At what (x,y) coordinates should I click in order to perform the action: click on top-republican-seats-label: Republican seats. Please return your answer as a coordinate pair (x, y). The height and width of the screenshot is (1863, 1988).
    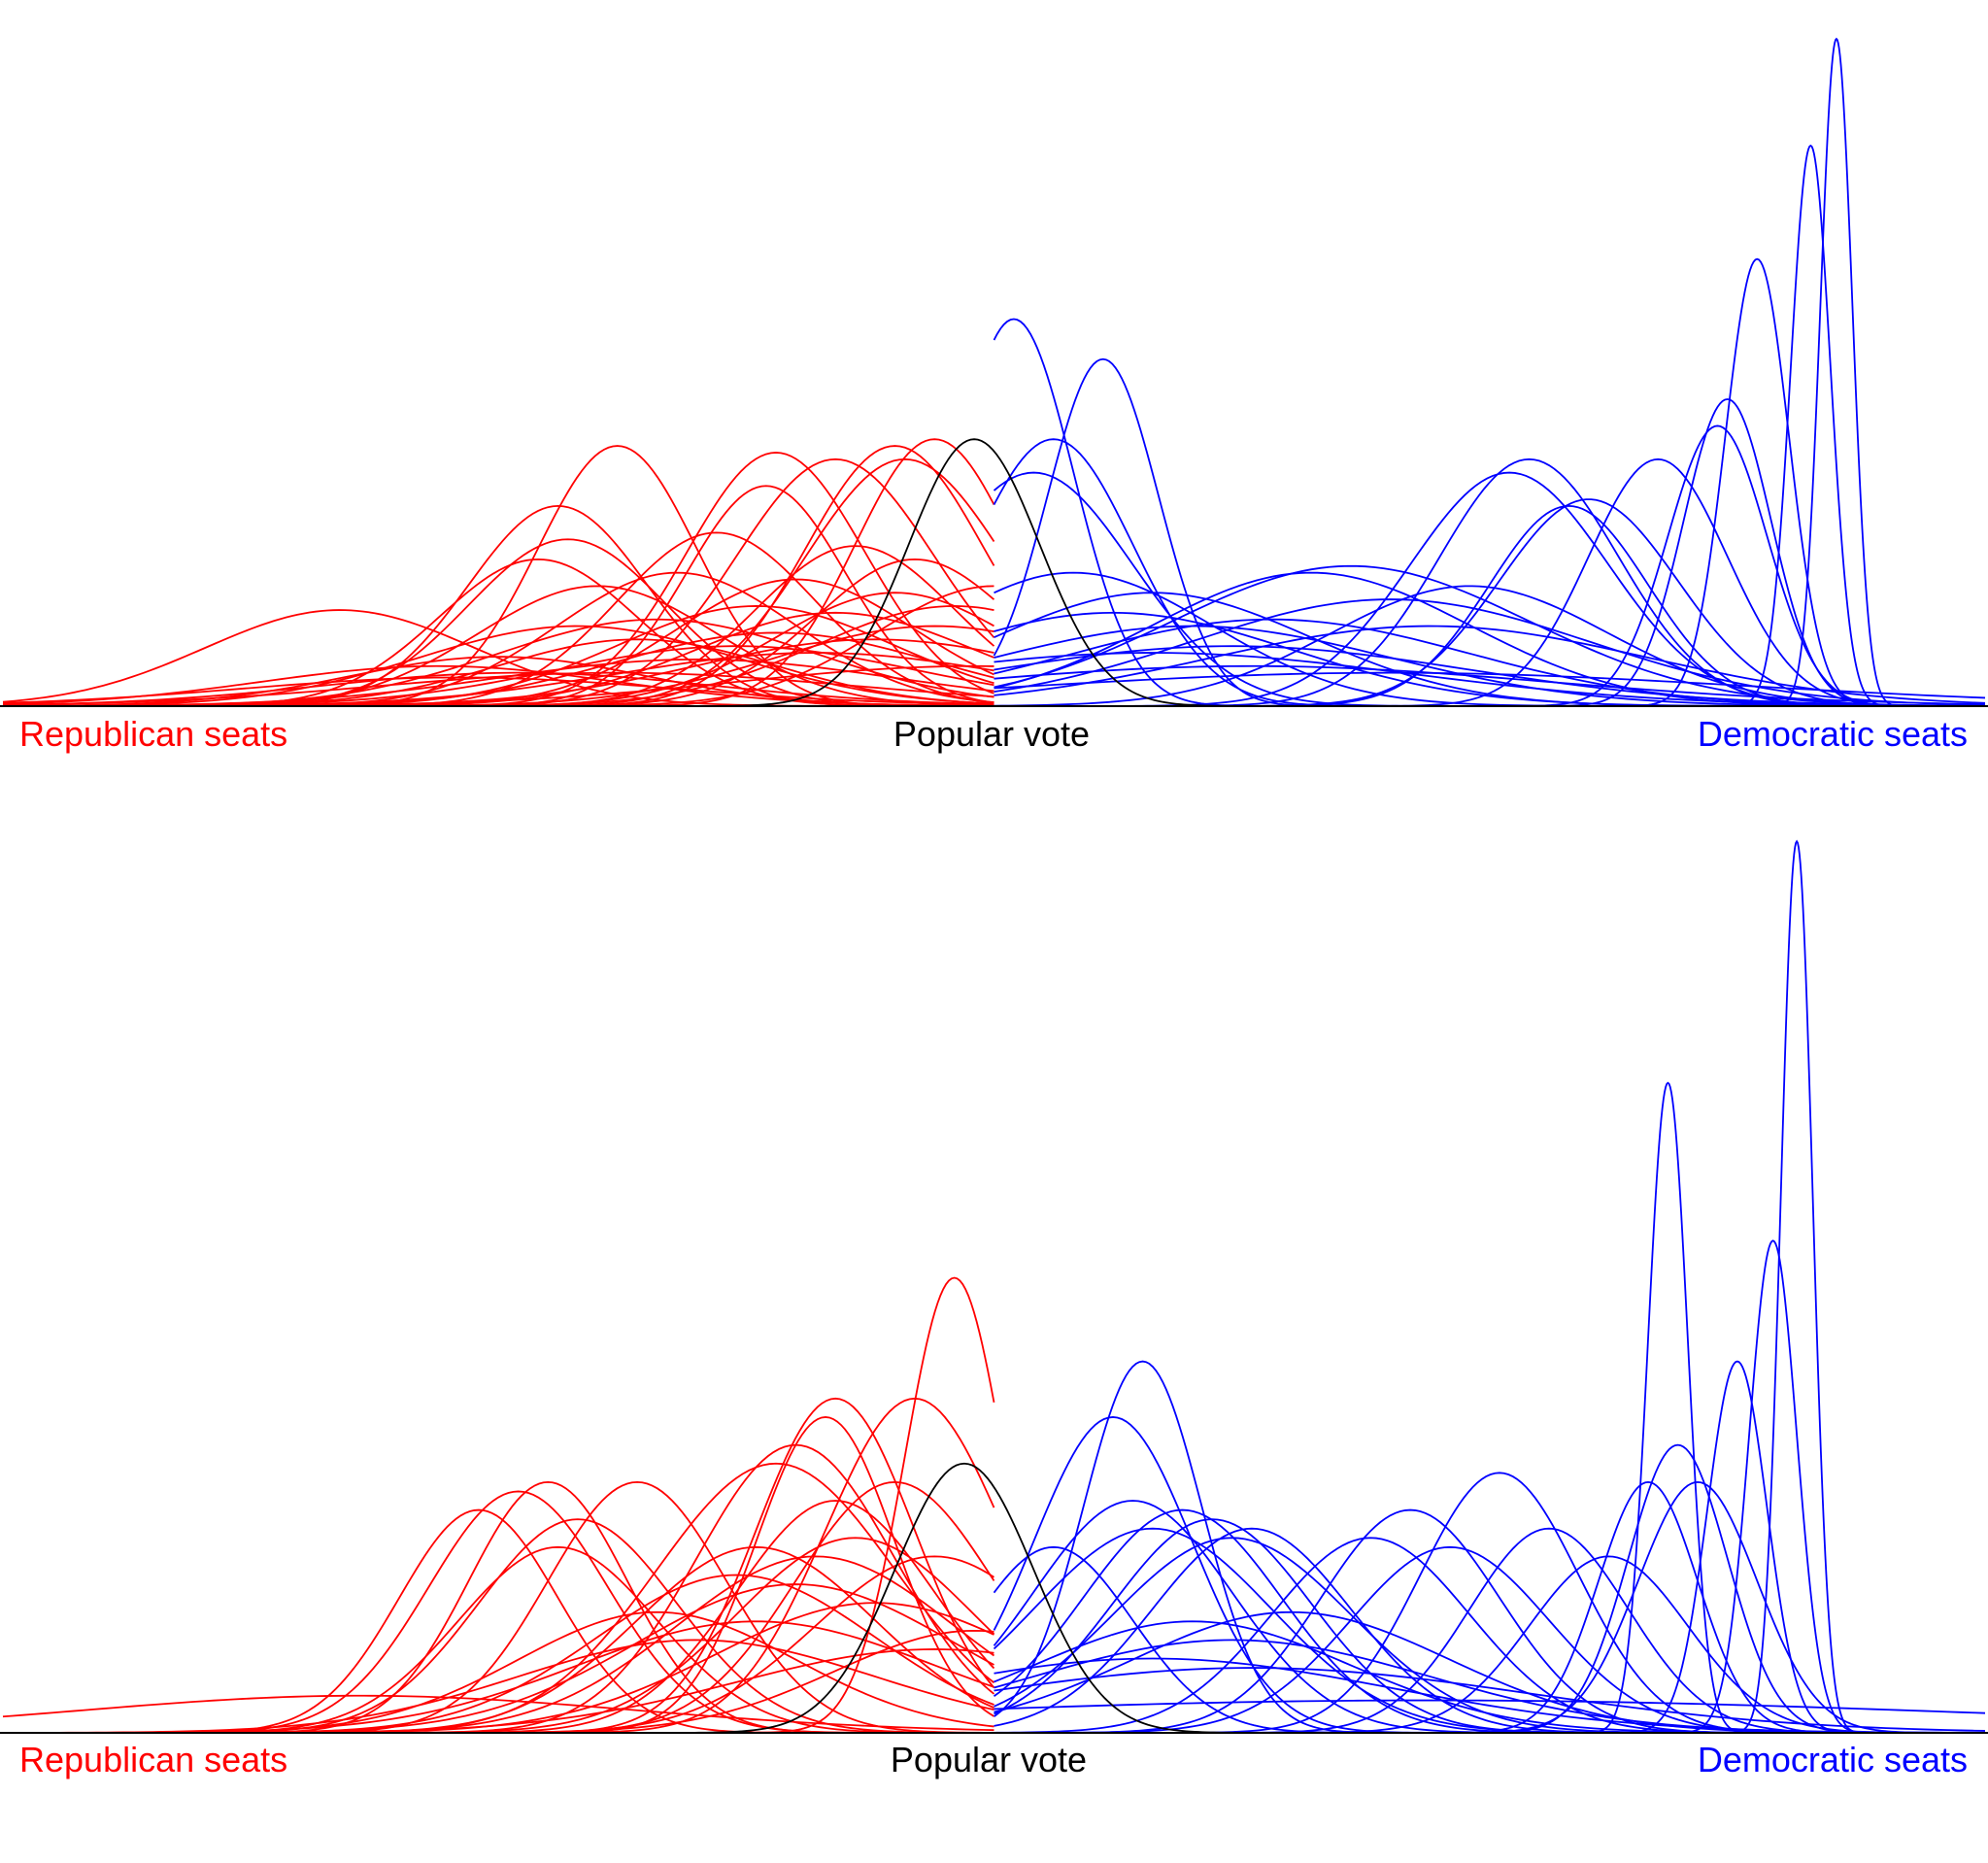
    Looking at the image, I should click on (153, 734).